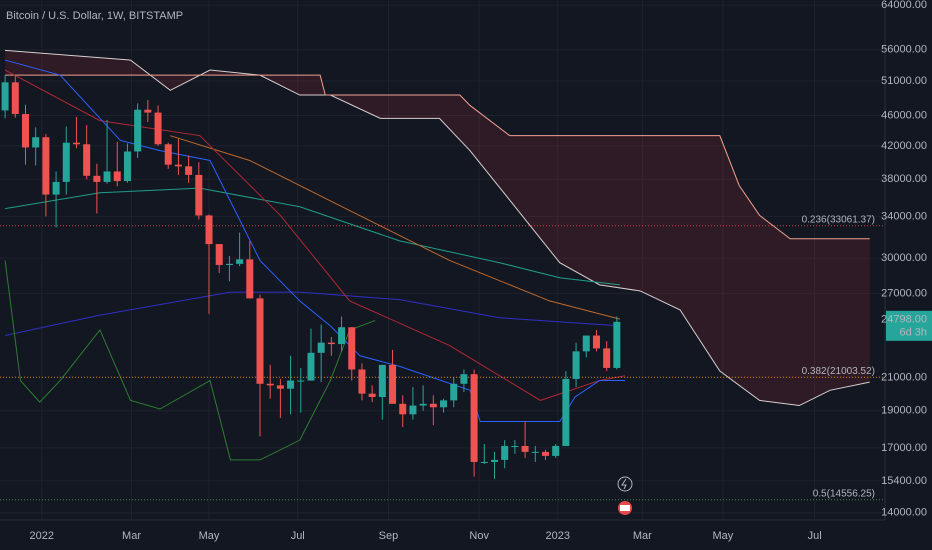 The image size is (932, 550). Describe the element at coordinates (904, 179) in the screenshot. I see `y-tick-label: 38000.00` at that location.